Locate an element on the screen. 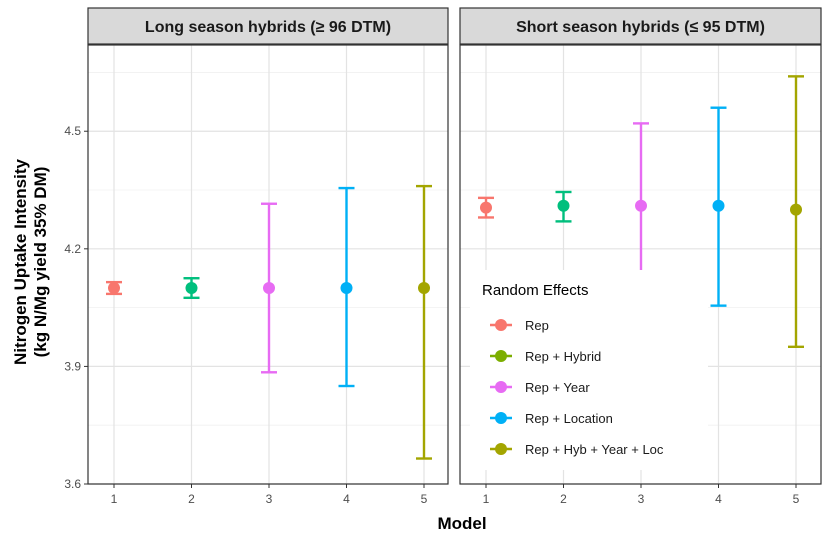  panel-title: Short season hybrids (≤ 95 DTM) is located at coordinates (640, 27).